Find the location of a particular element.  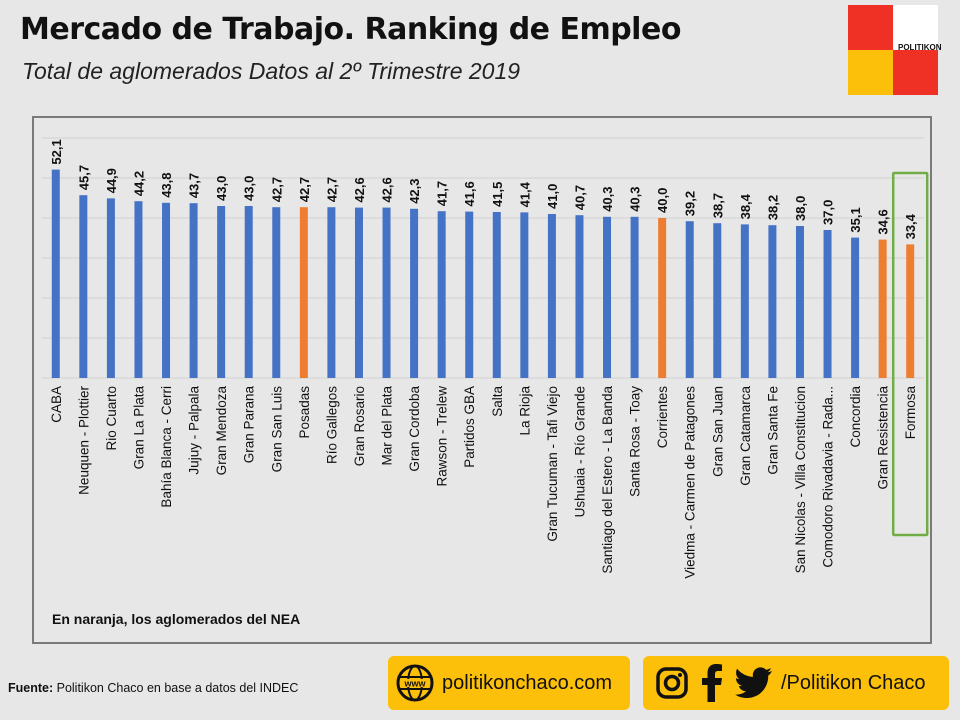

data-label: 41,5 is located at coordinates (497, 194).